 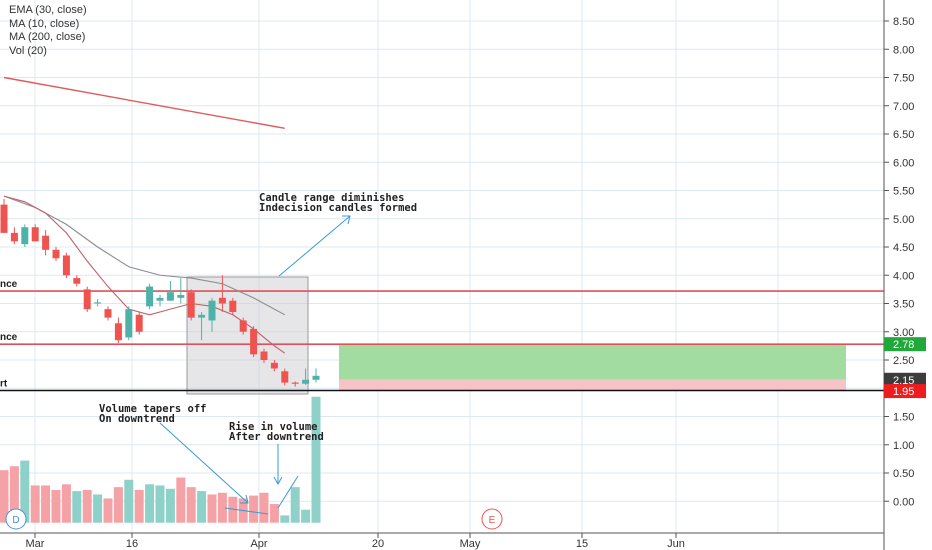 I want to click on y-tick-label: 0.50, so click(x=903, y=474).